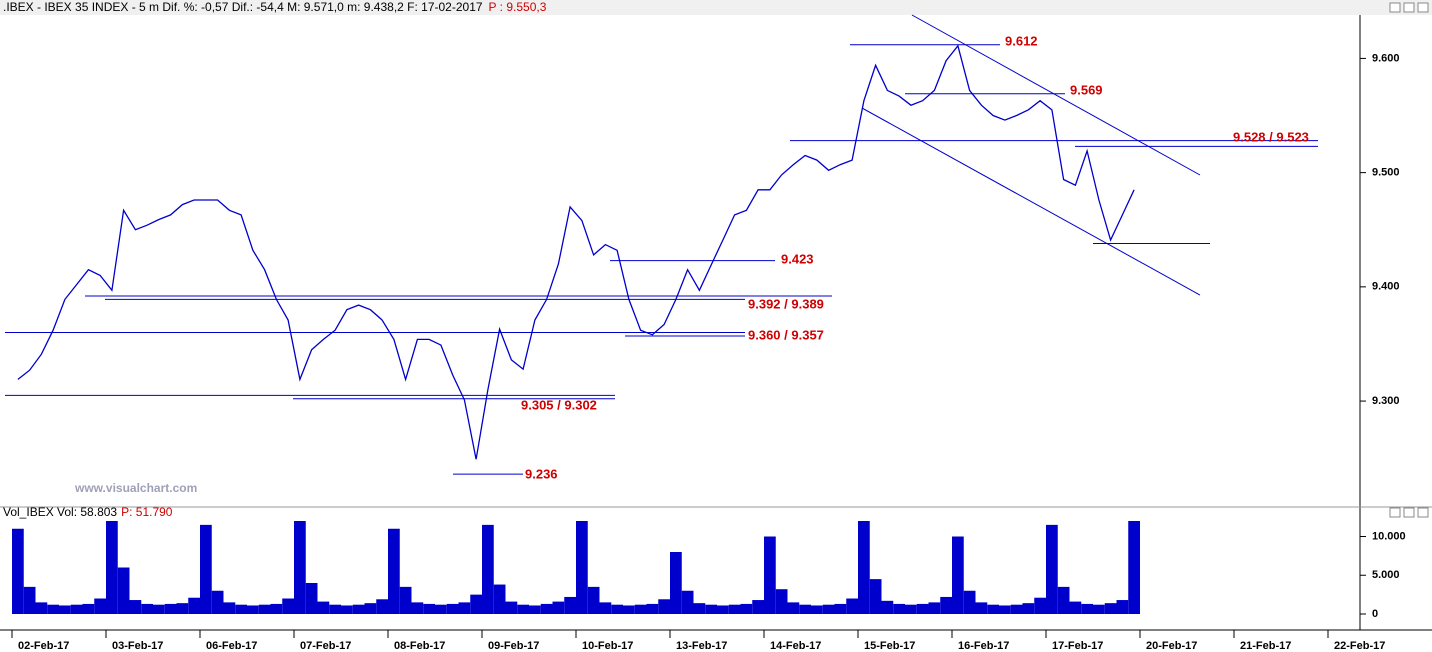 The height and width of the screenshot is (652, 1432). Describe the element at coordinates (559, 404) in the screenshot. I see `level-label: 9.305 / 9.302` at that location.